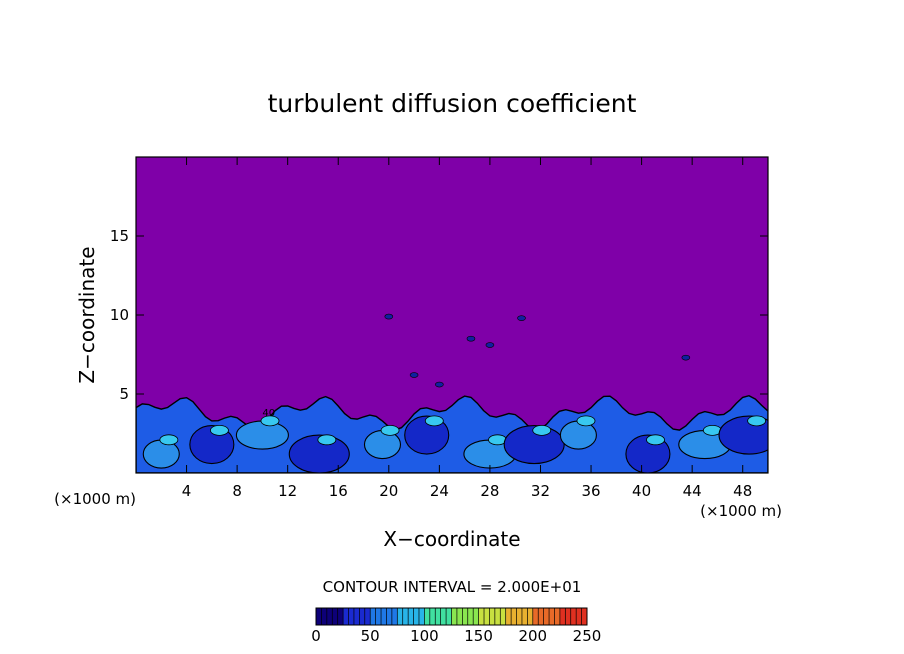 This screenshot has width=904, height=654. Describe the element at coordinates (452, 433) in the screenshot. I see `boundary-layer-contour` at that location.